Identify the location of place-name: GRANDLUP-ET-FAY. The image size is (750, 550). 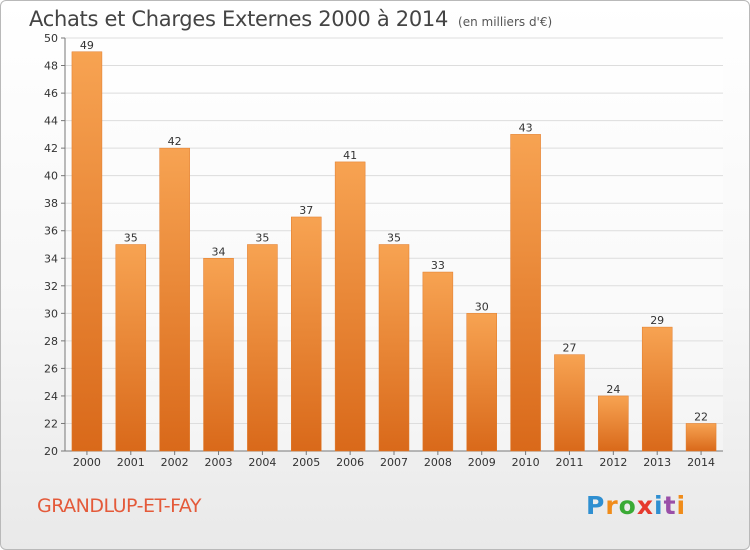
(119, 506).